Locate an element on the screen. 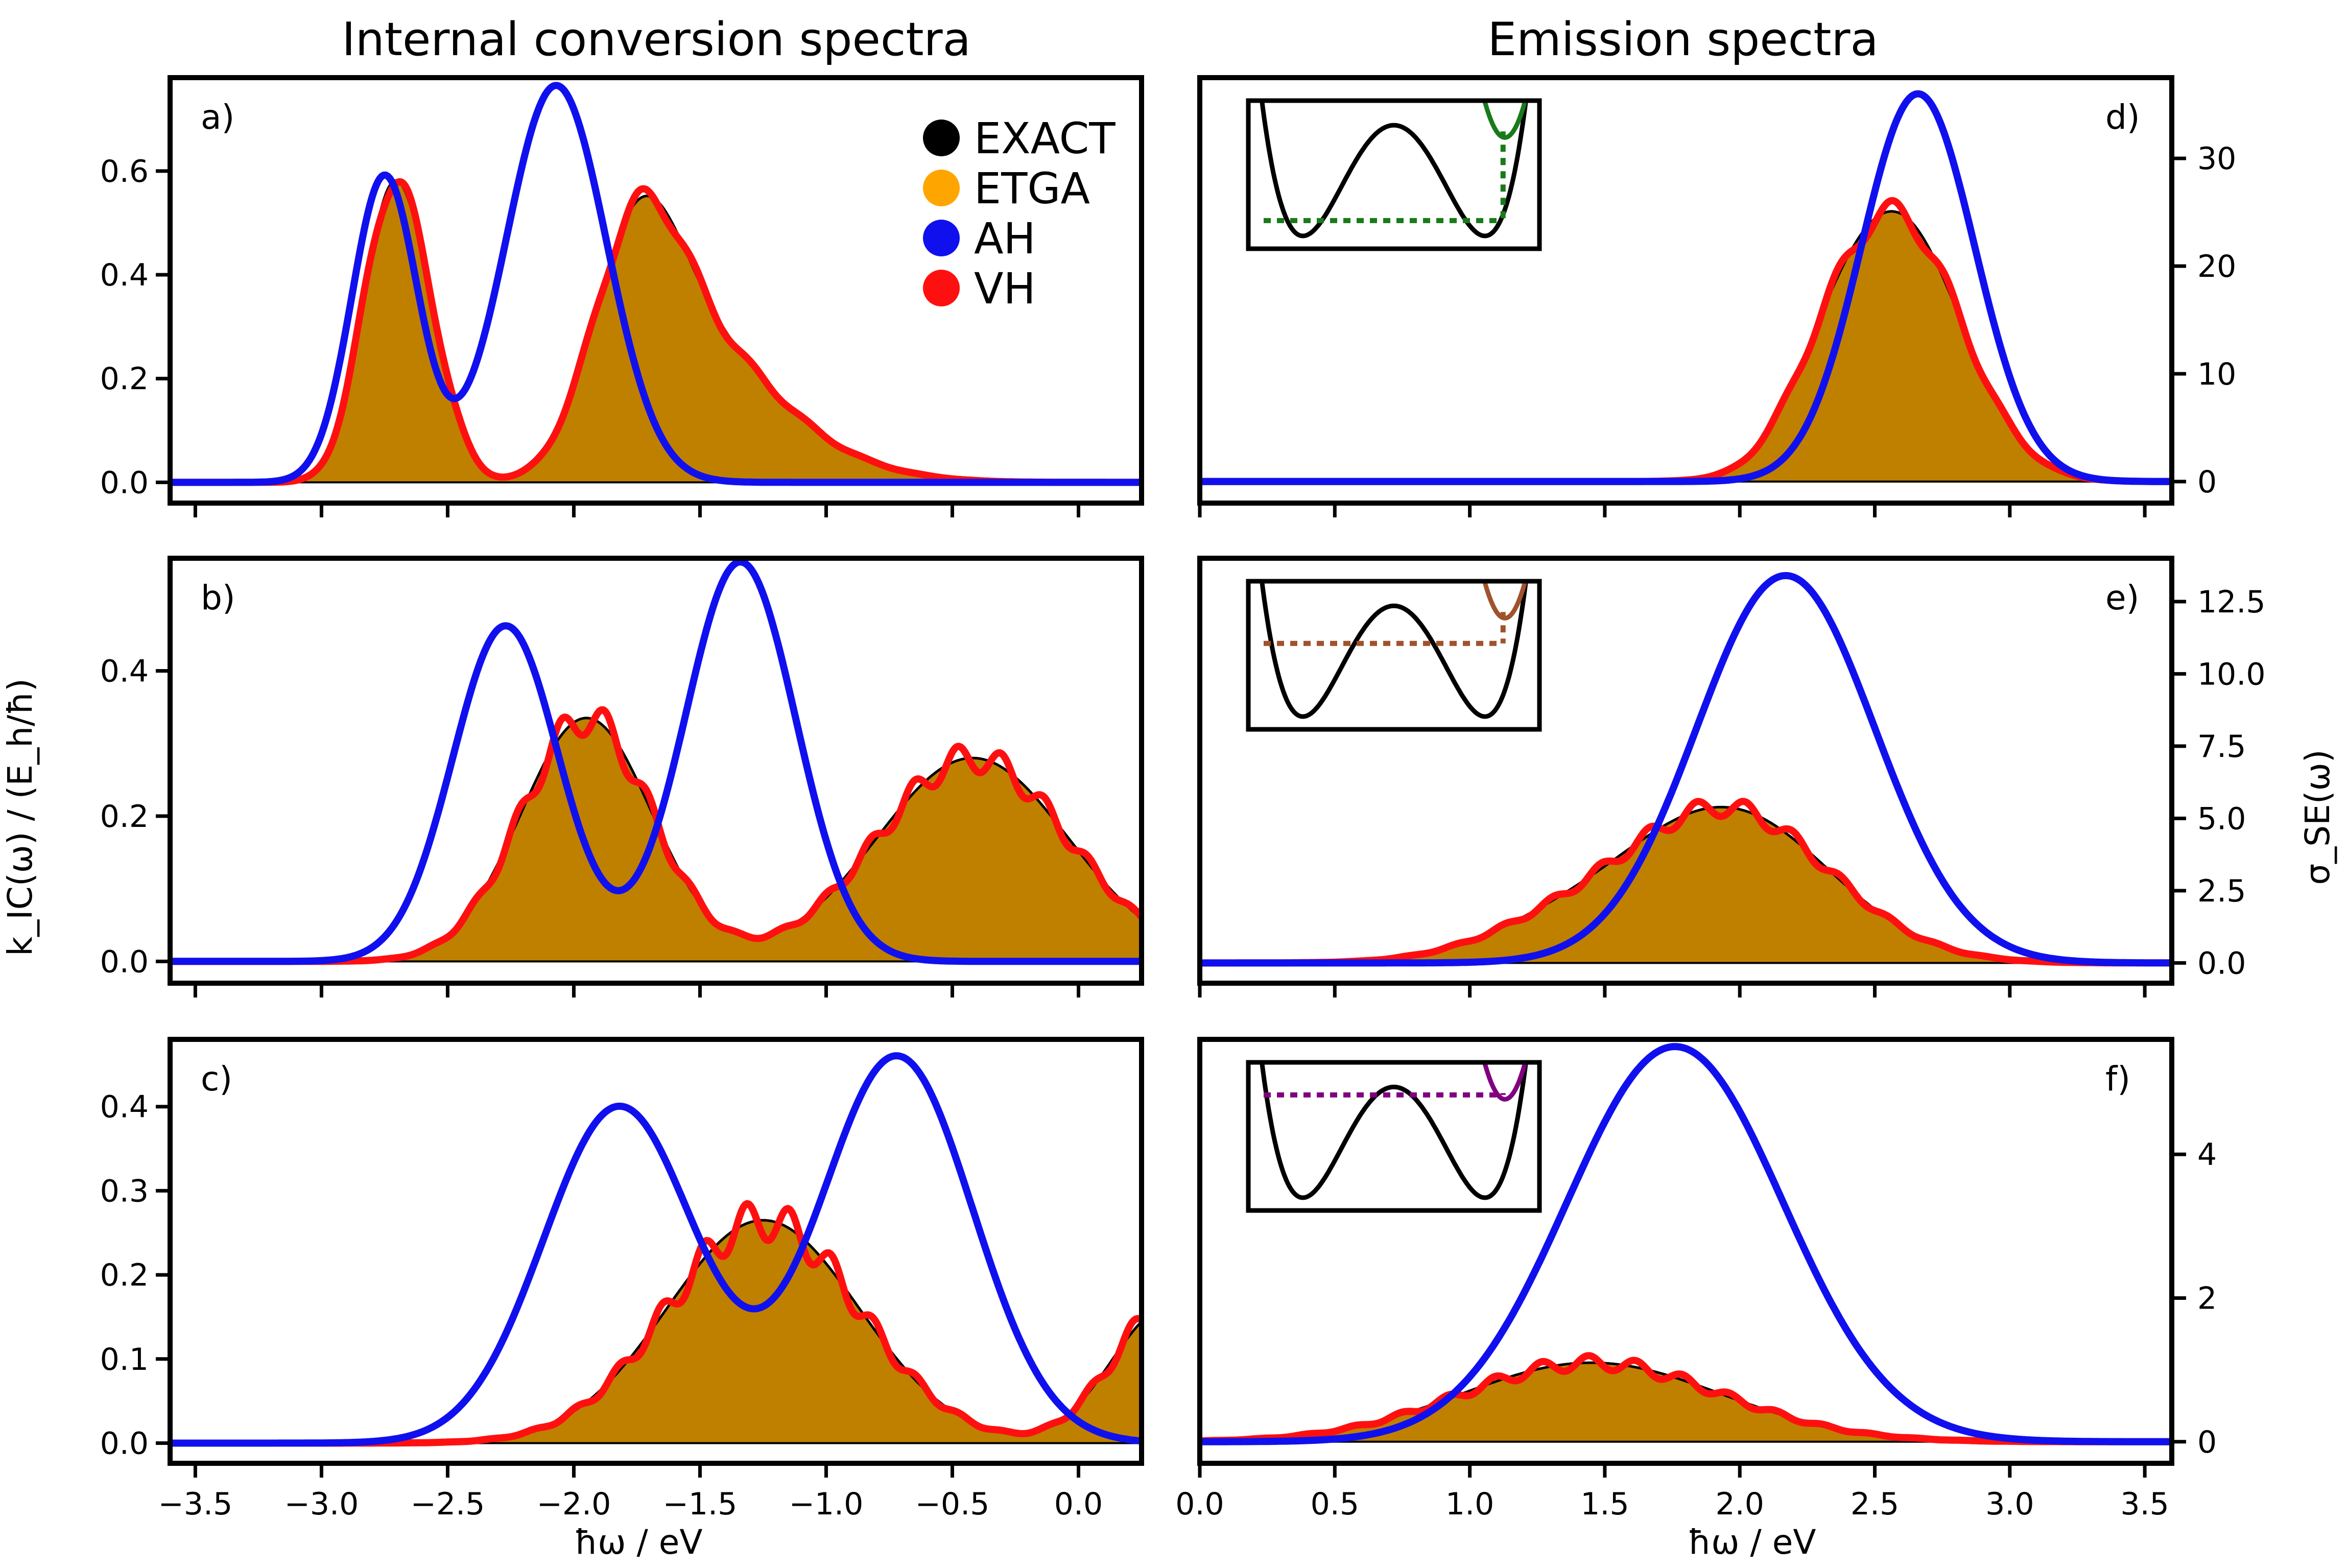 This screenshot has width=2348, height=1568. panel-tag-f: f) is located at coordinates (2117, 1079).